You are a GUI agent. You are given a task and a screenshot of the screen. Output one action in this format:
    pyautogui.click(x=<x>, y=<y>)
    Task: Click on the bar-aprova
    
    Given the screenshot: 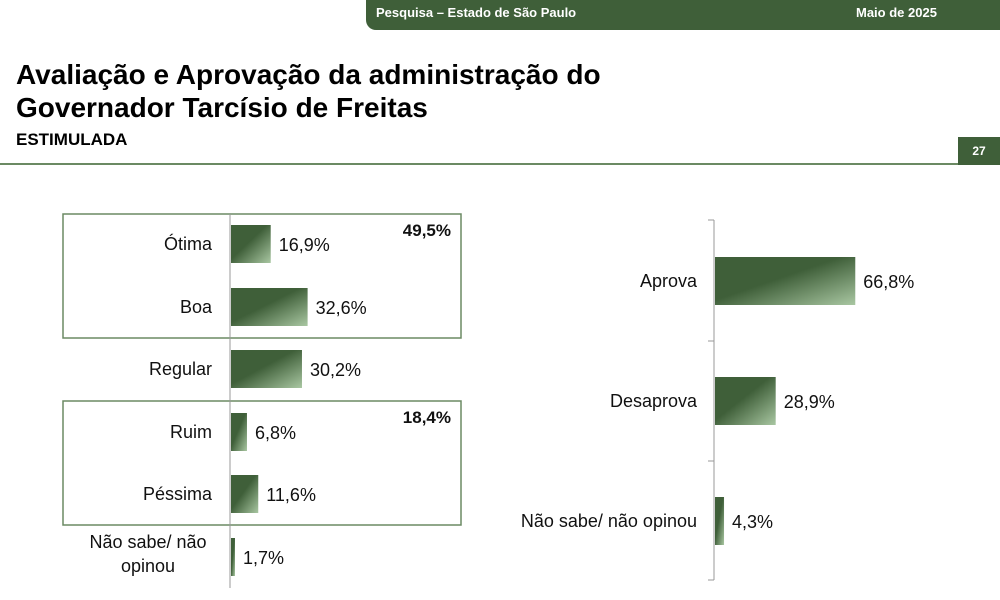 What is the action you would take?
    pyautogui.click(x=785, y=281)
    